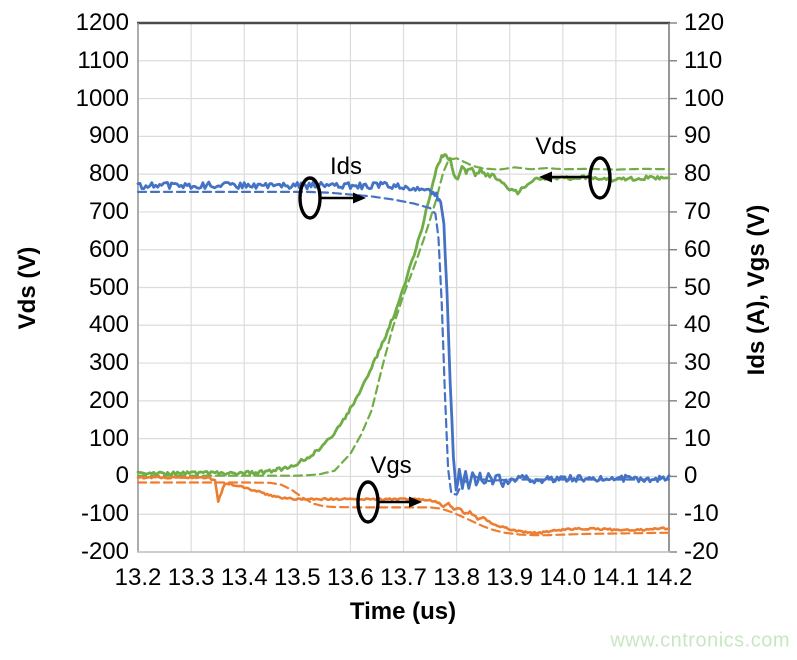  Describe the element at coordinates (701, 514) in the screenshot. I see `right-axis-tick-label: -10` at that location.